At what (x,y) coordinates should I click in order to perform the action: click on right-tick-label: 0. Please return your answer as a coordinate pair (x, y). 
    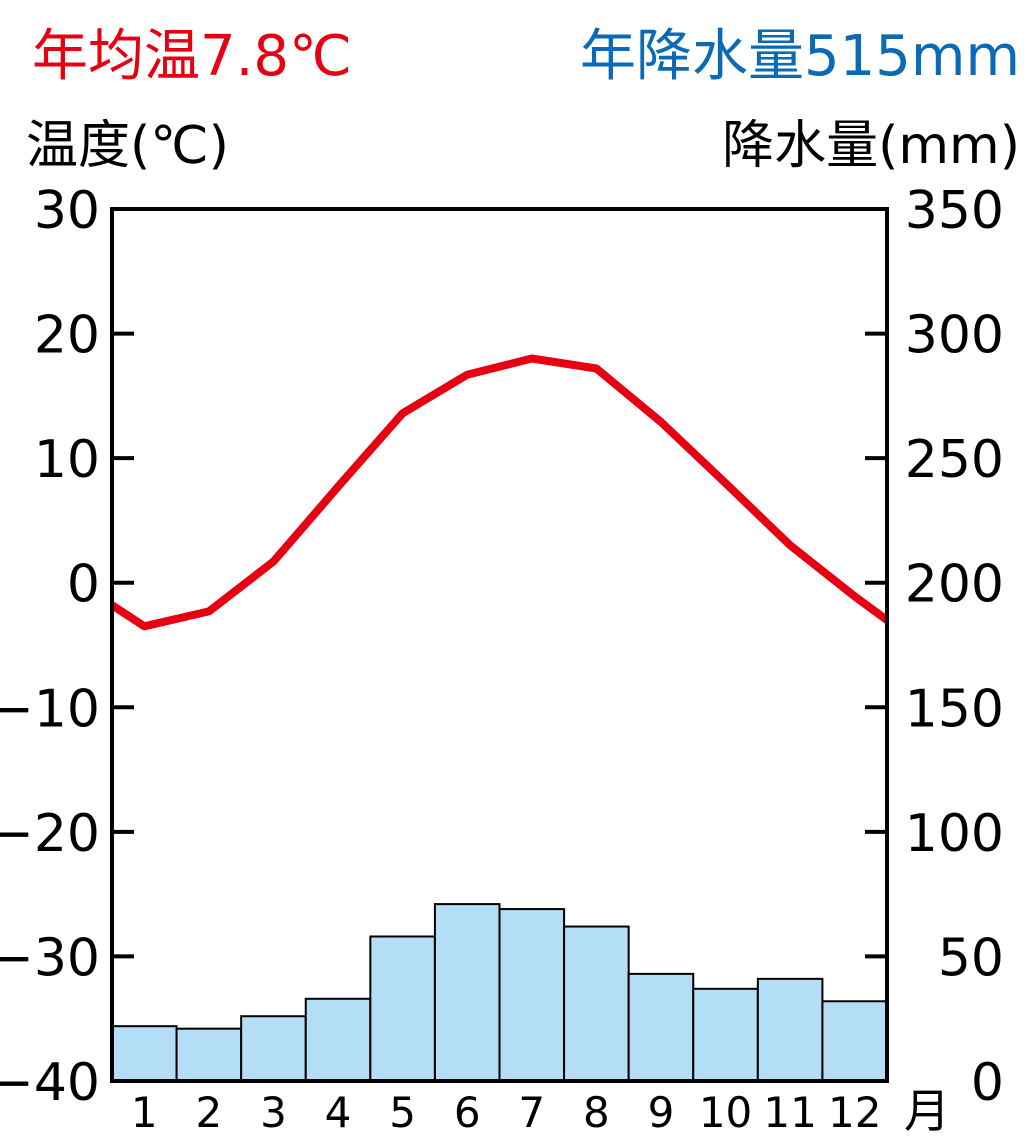
    Looking at the image, I should click on (987, 1083).